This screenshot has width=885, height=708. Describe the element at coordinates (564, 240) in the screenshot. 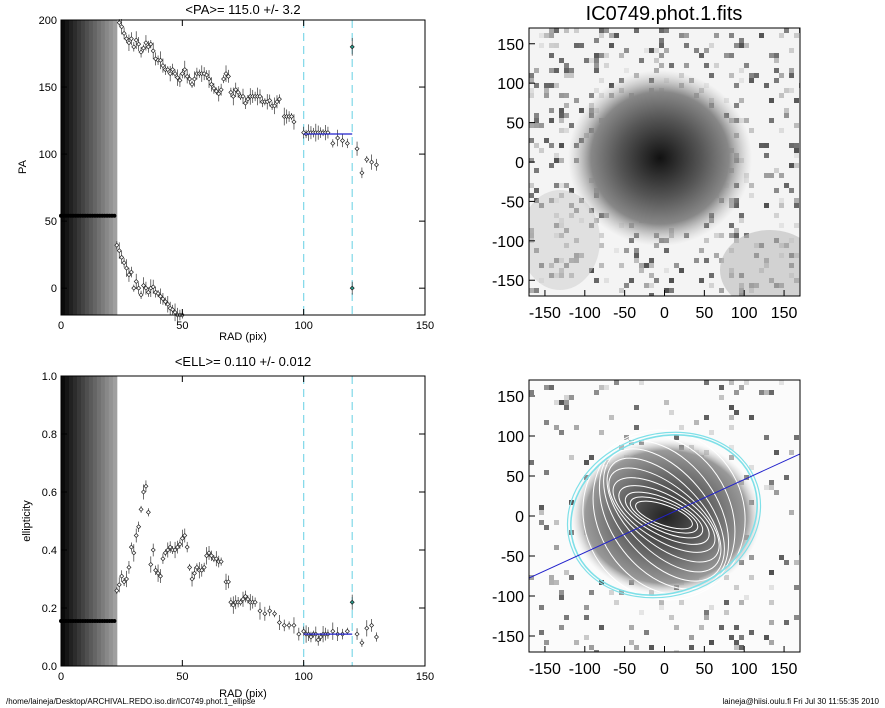

I see `galaxy-halo-left` at that location.